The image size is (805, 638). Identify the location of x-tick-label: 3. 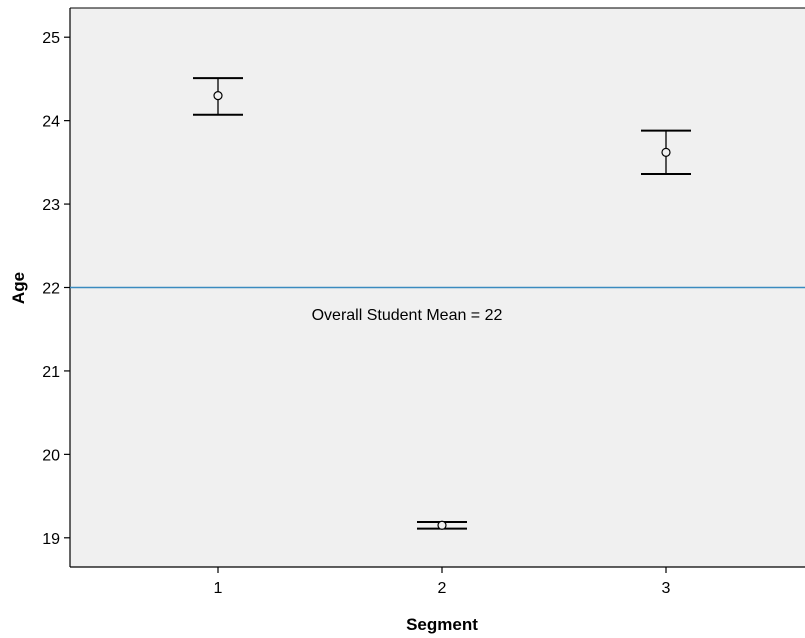
(666, 588).